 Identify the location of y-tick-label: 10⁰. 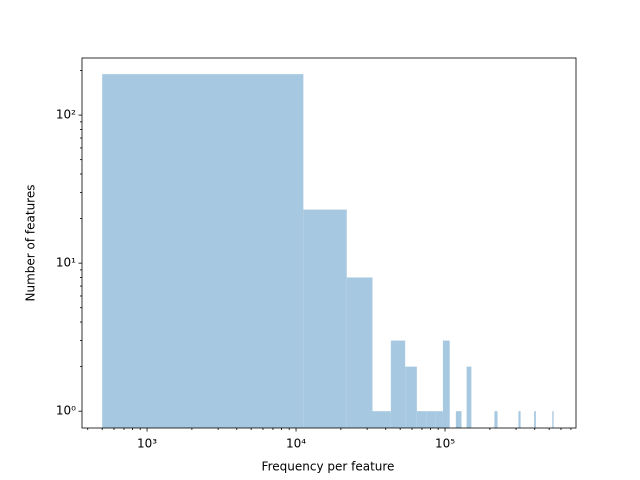
(66, 411).